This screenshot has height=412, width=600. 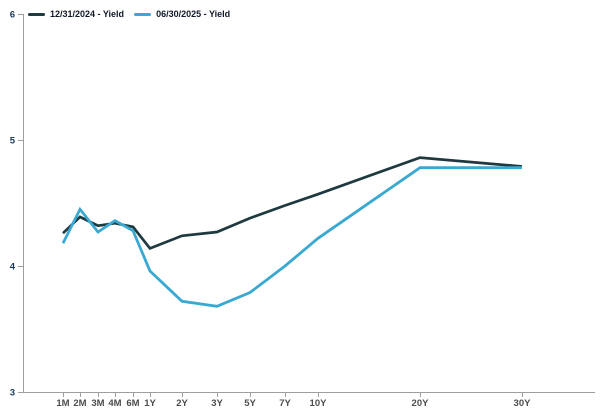 I want to click on legend-item-12-31-2024: 12/31/2024 - Yield, so click(x=76, y=14).